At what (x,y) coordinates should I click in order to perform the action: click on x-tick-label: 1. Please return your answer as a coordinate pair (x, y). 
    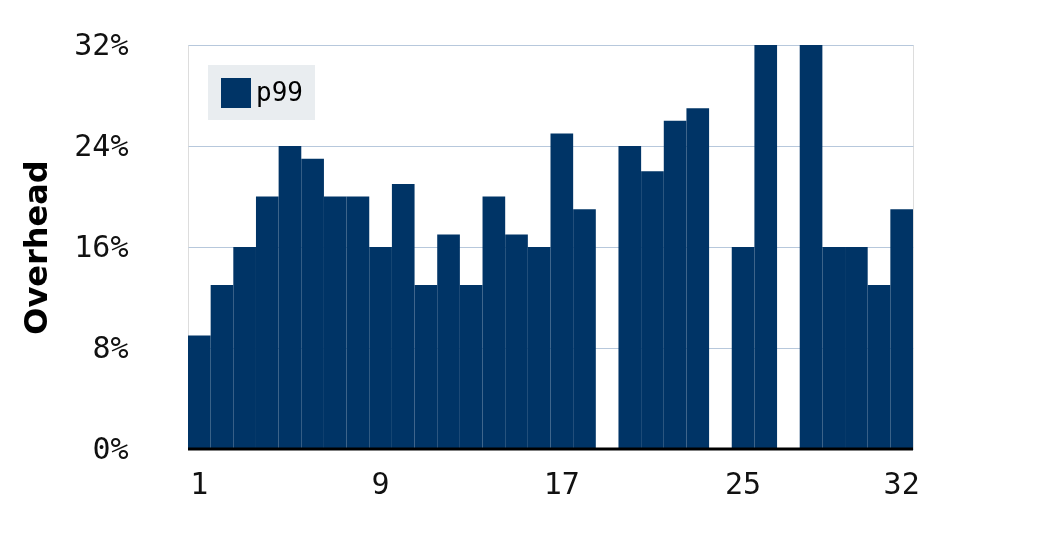
    Looking at the image, I should click on (199, 483).